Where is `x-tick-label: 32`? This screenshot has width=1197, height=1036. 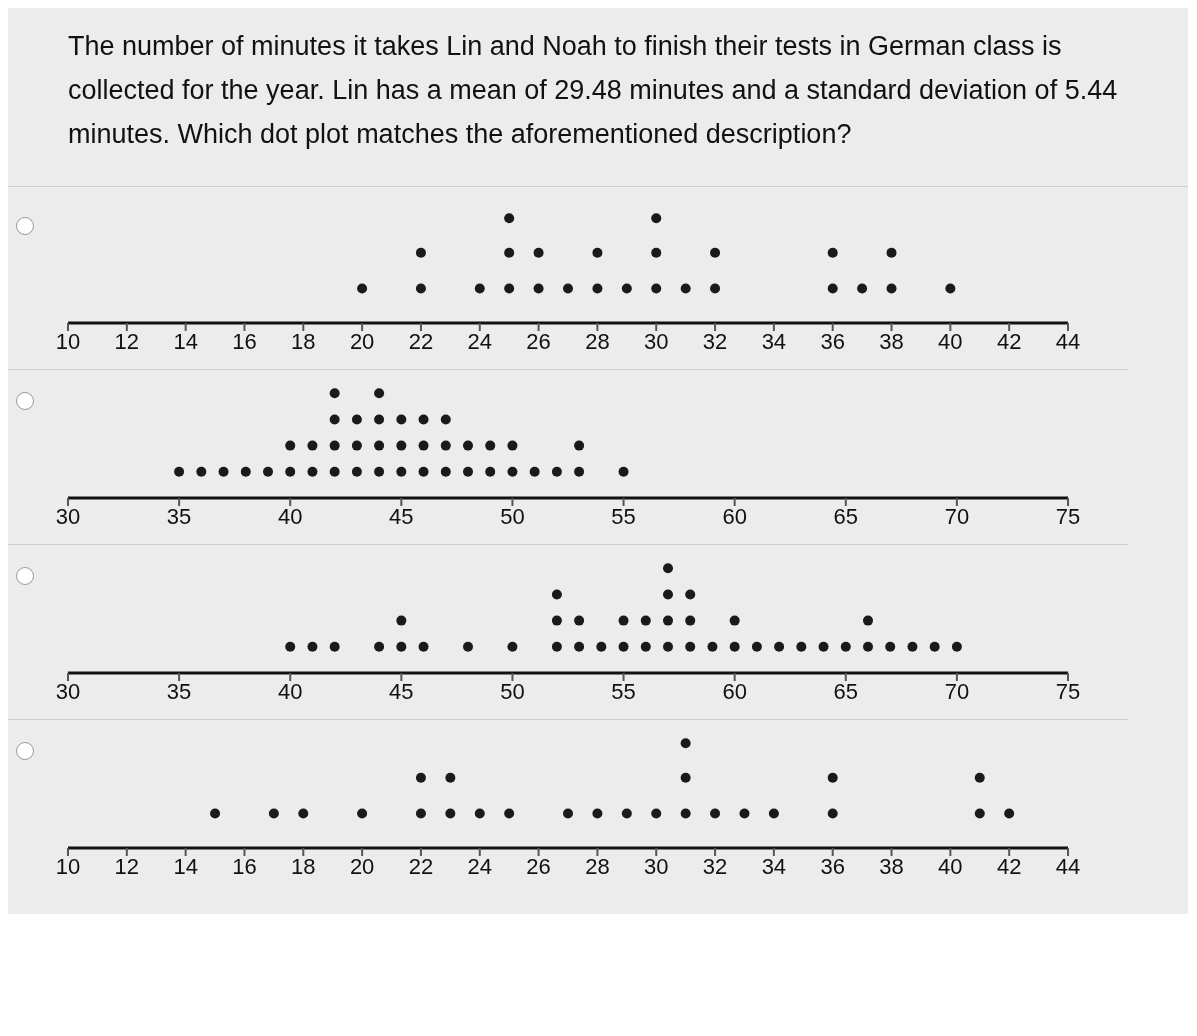
x-tick-label: 32 is located at coordinates (715, 866).